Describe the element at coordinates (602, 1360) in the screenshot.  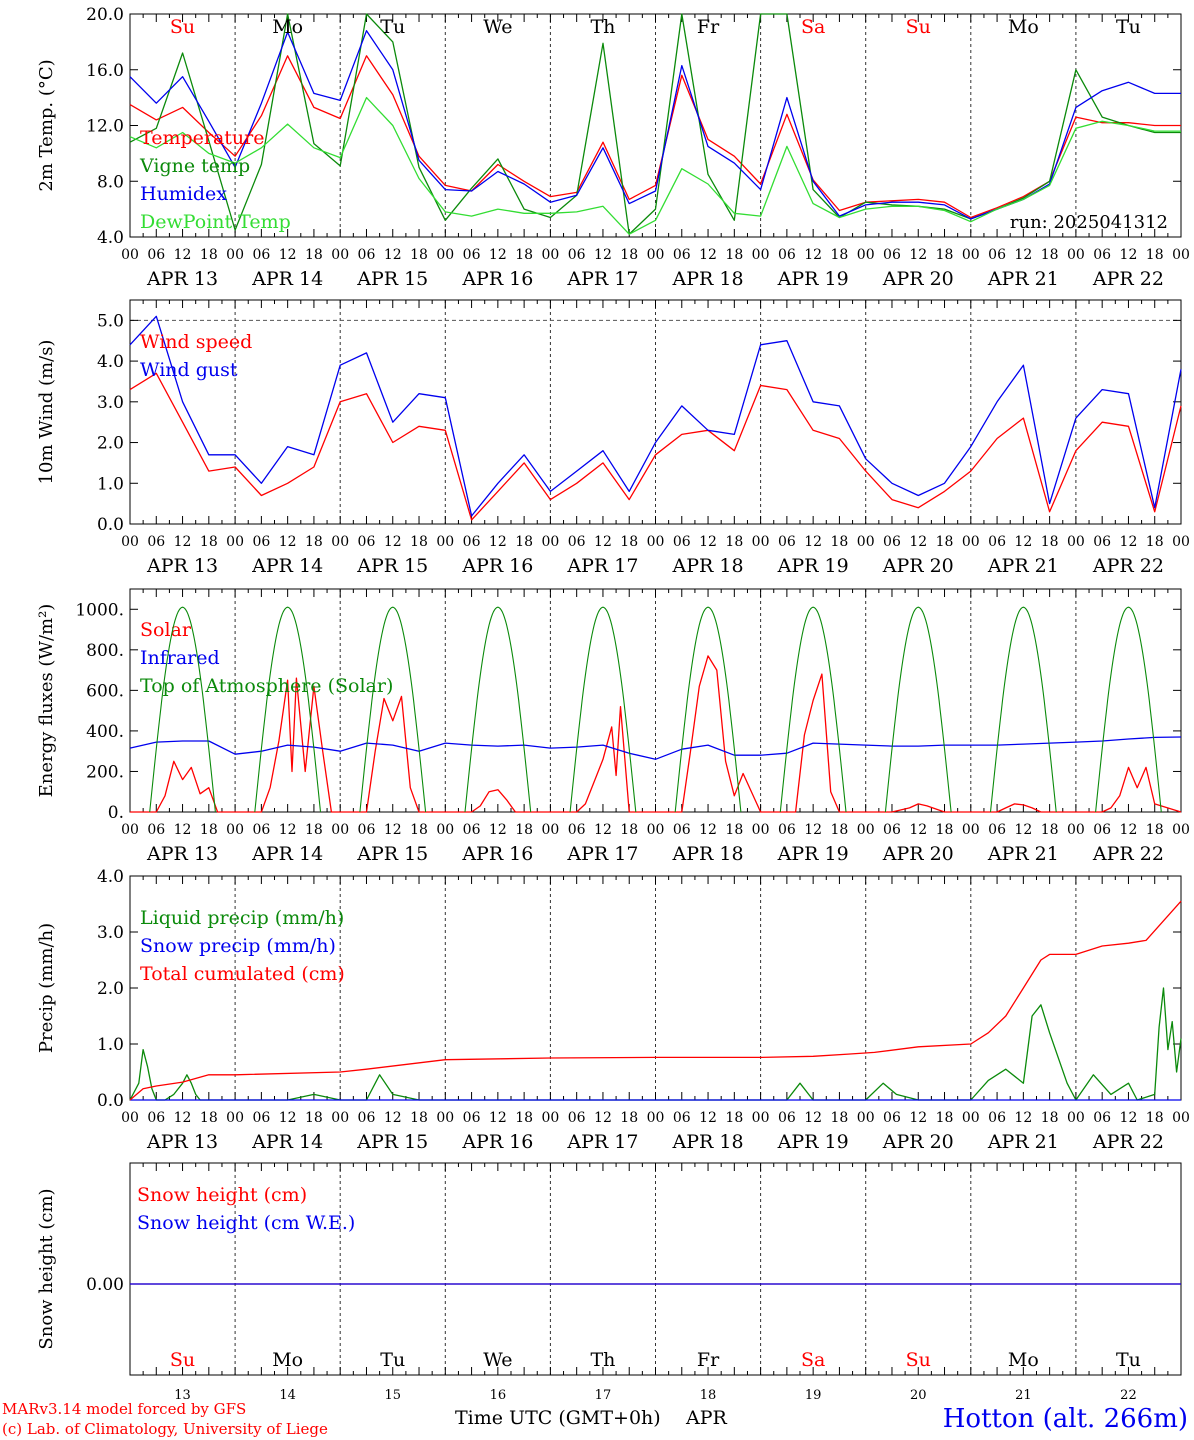
I see `weekday-label-bottom: Th` at that location.